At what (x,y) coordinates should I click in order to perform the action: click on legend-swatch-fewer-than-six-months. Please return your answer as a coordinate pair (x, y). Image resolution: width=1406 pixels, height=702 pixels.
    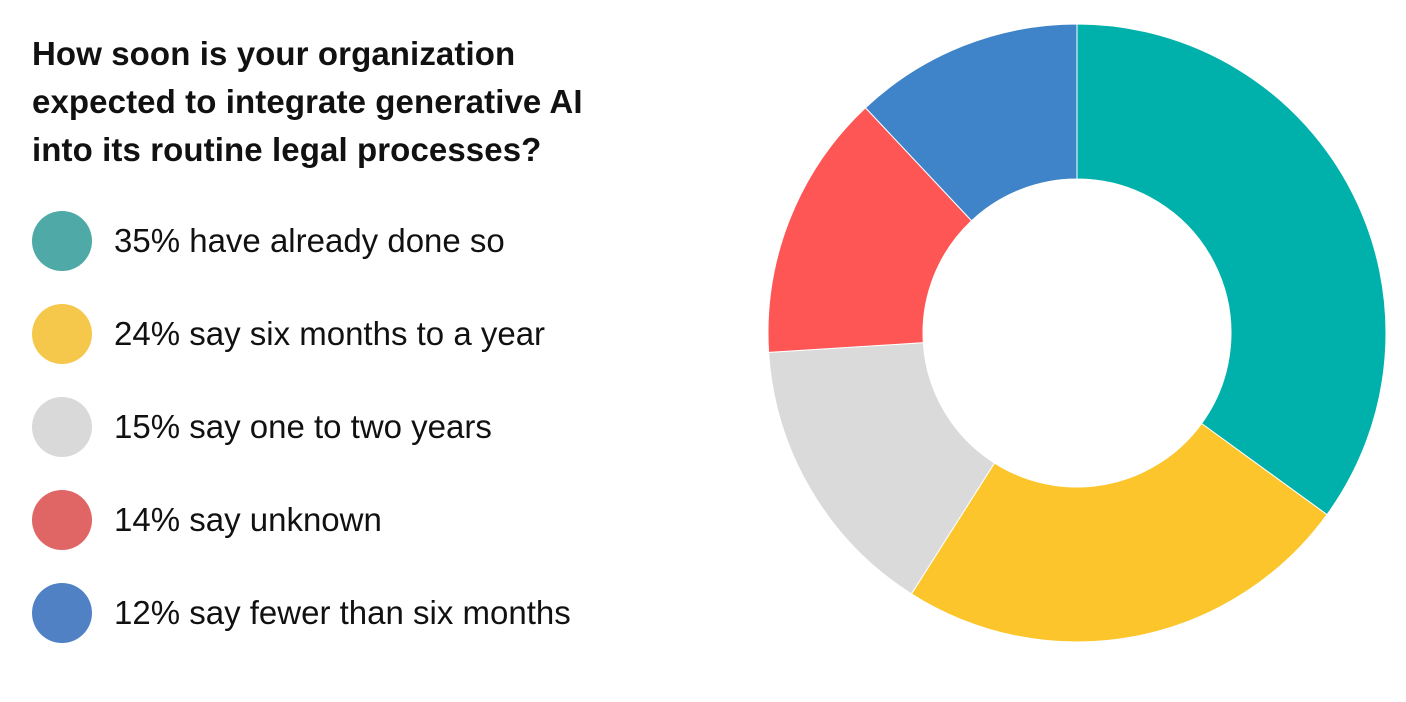
    Looking at the image, I should click on (62, 613).